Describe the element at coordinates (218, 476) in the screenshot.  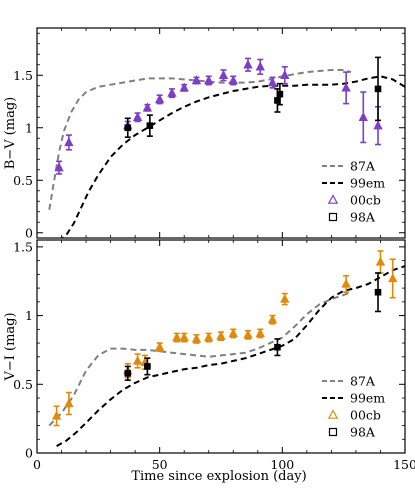
I see `x-axis-label: Time since explosion (day)` at that location.